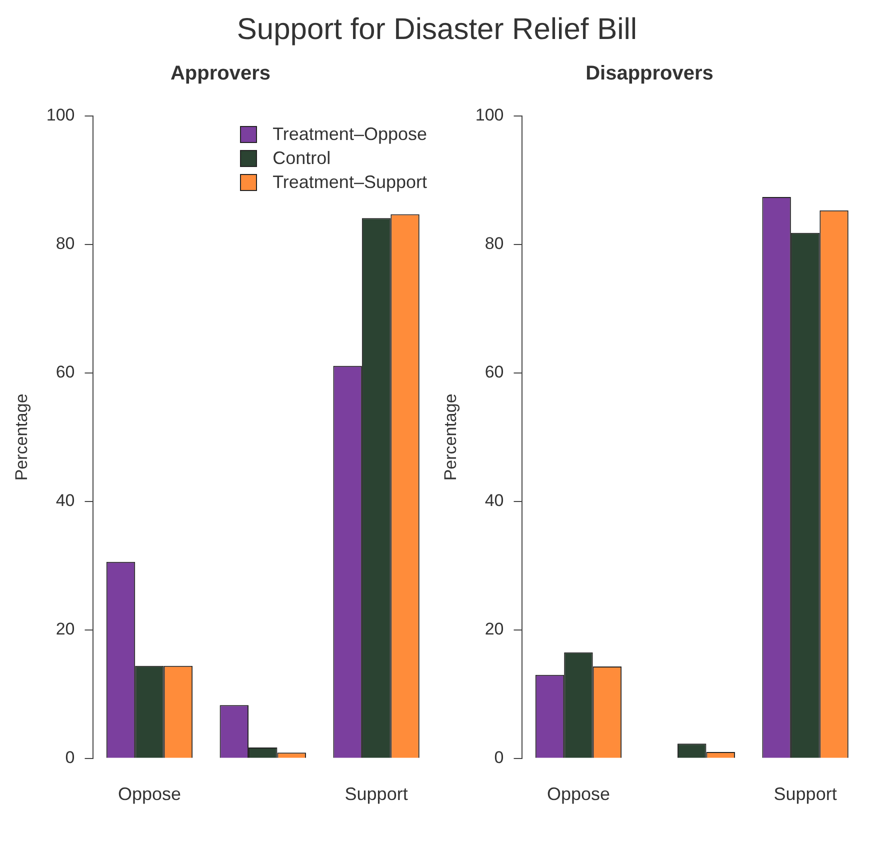 Image resolution: width=874 pixels, height=843 pixels. What do you see at coordinates (301, 158) in the screenshot?
I see `legend-label: Control` at bounding box center [301, 158].